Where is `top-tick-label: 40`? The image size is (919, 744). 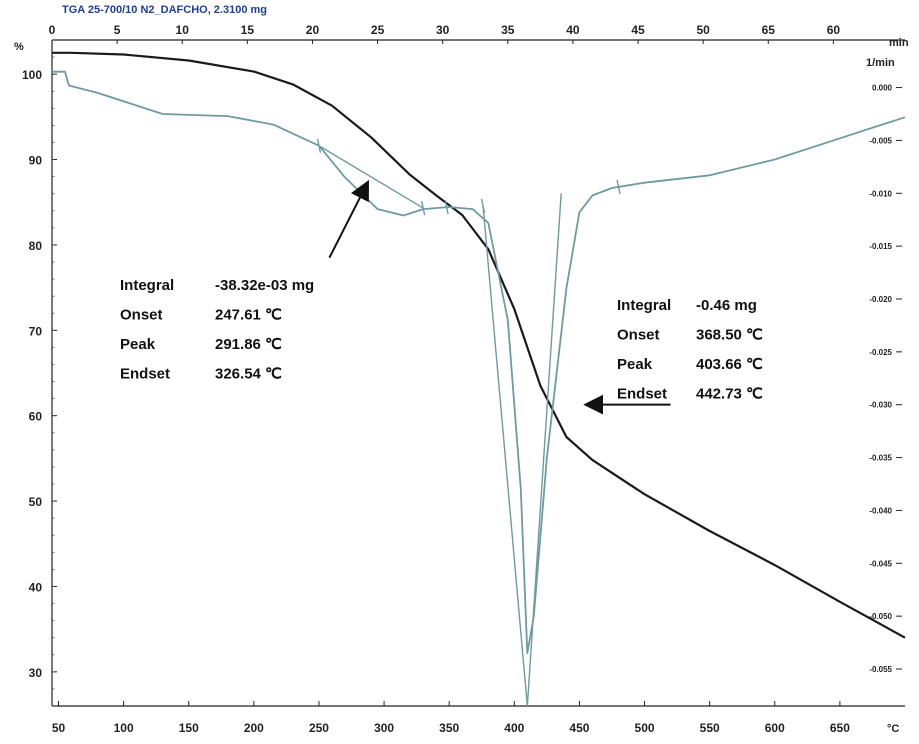
top-tick-label: 40 is located at coordinates (573, 30).